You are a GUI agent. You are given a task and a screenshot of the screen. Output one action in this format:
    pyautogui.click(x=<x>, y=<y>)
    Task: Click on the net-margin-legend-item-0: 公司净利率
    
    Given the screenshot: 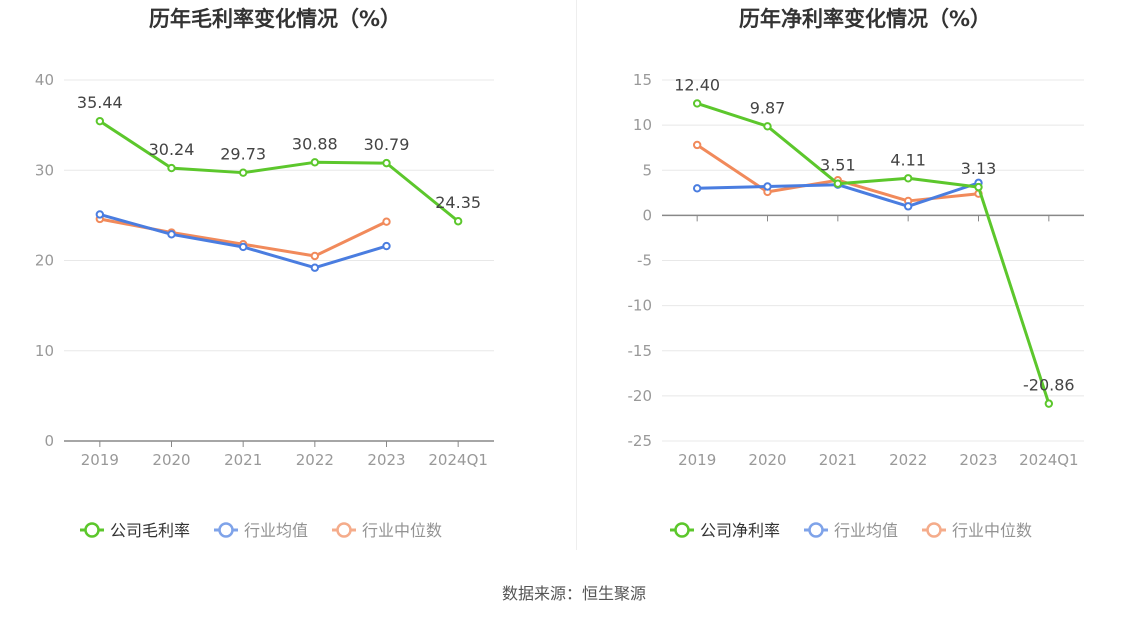 What is the action you would take?
    pyautogui.click(x=725, y=530)
    